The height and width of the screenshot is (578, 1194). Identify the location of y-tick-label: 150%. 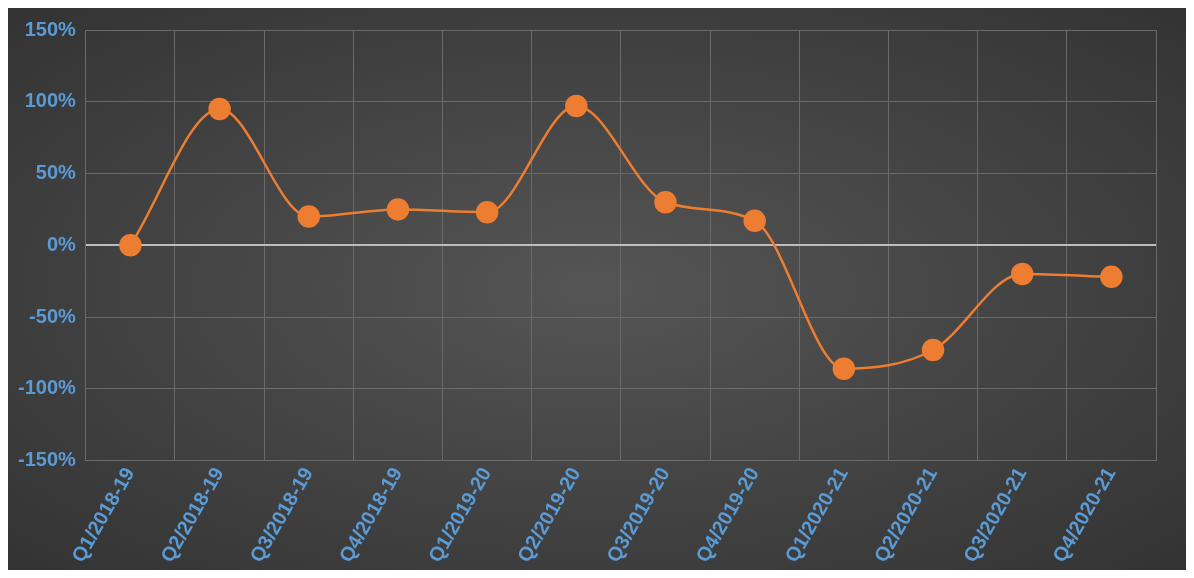
(50, 28).